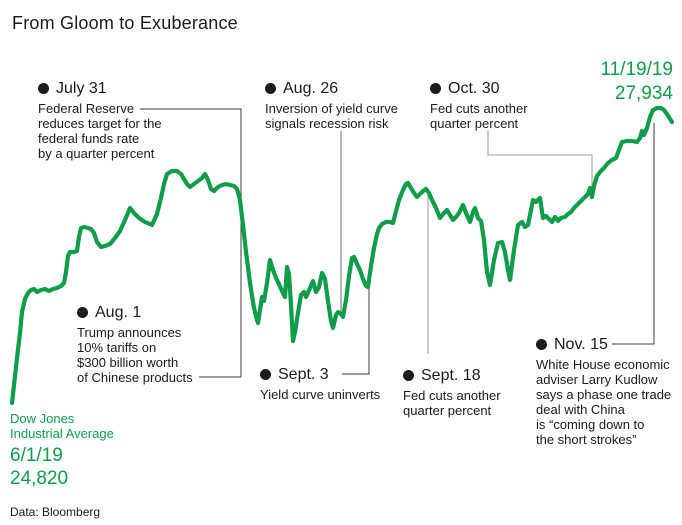 The width and height of the screenshot is (682, 525). Describe the element at coordinates (643, 93) in the screenshot. I see `end-value: 27,934` at that location.